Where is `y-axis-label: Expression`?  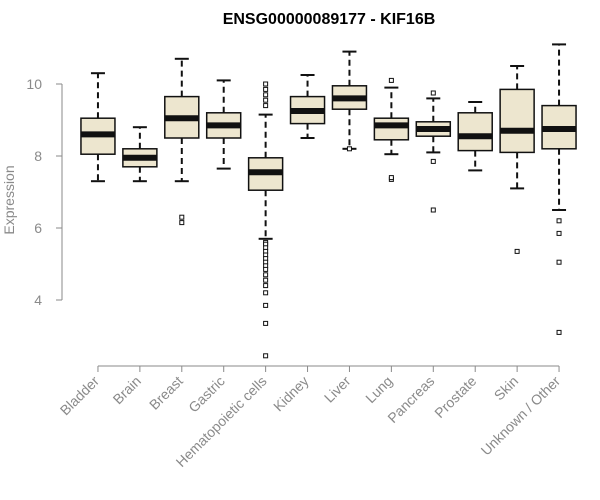 y-axis-label: Expression is located at coordinates (9, 199).